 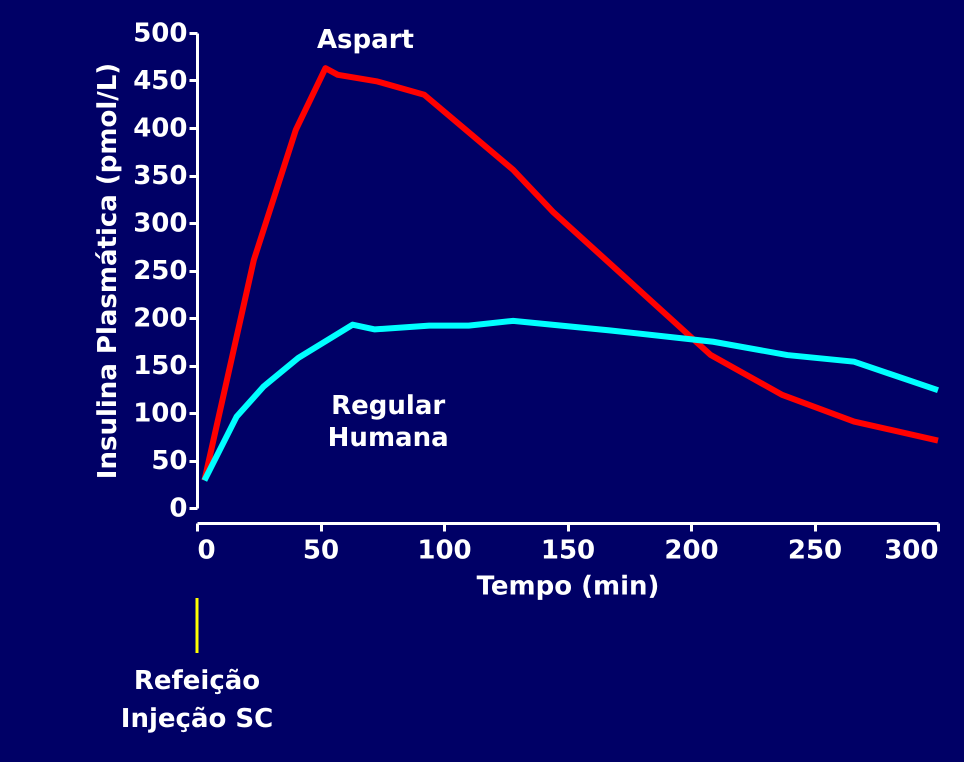 I want to click on y-tick-label: 100, so click(x=160, y=413).